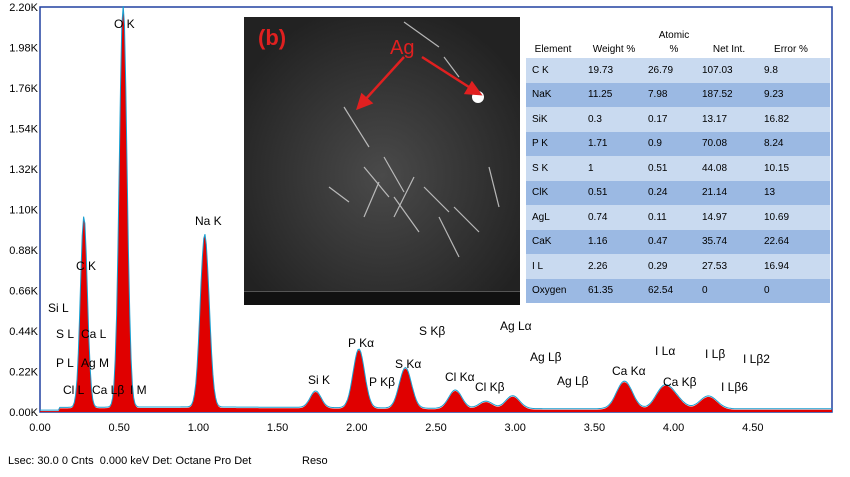 This screenshot has width=850, height=477. I want to click on table-cell-weight: 0.51, so click(598, 193).